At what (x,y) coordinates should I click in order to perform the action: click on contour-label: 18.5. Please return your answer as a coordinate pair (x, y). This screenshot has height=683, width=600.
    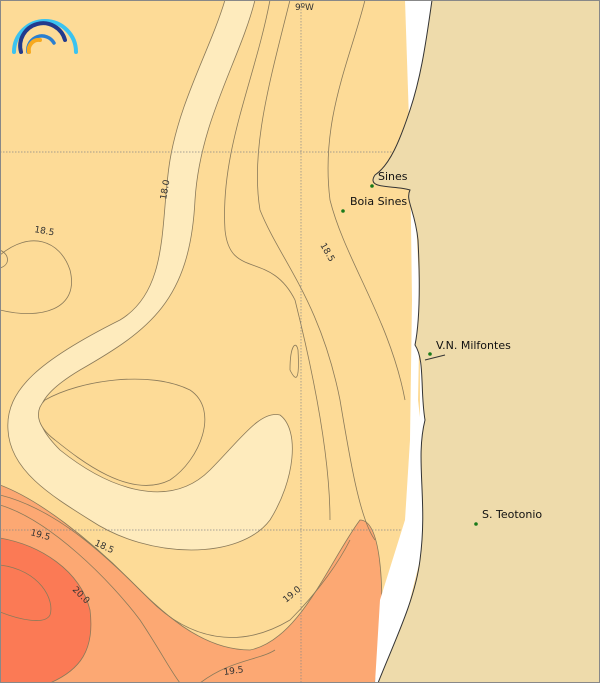
    Looking at the image, I should click on (43, 231).